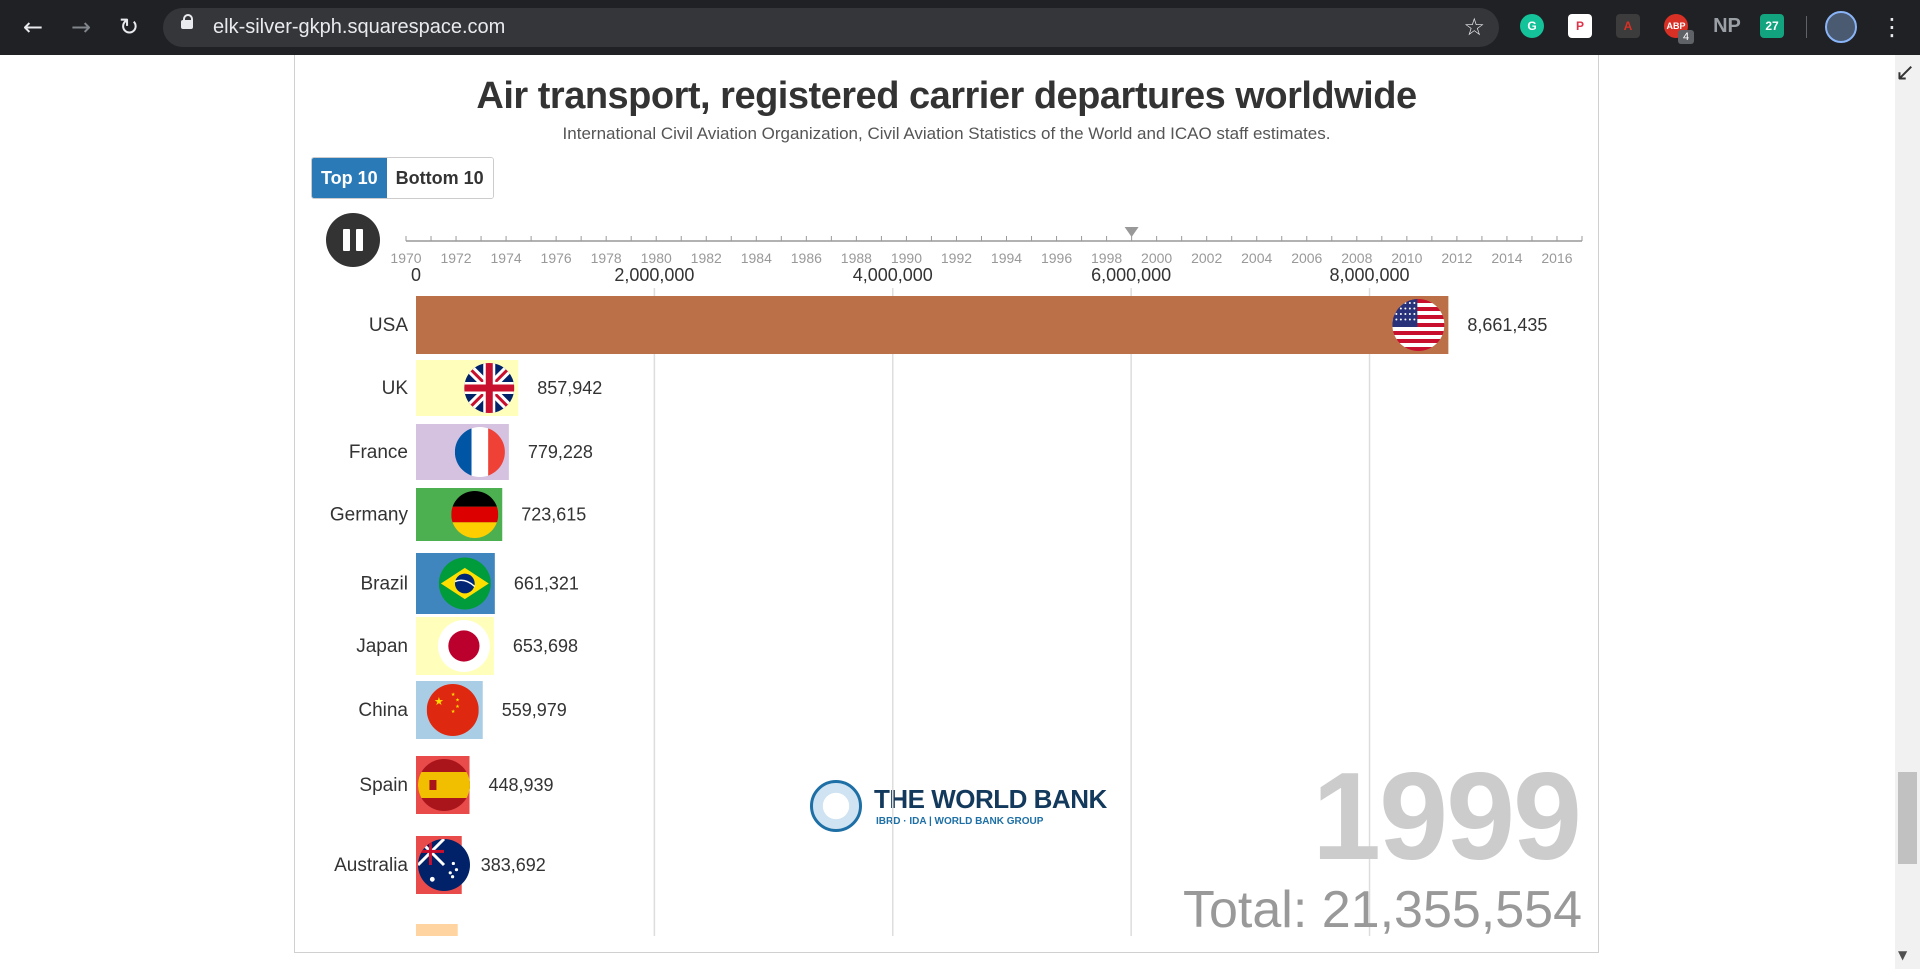  I want to click on bar-category-label: China, so click(383, 710).